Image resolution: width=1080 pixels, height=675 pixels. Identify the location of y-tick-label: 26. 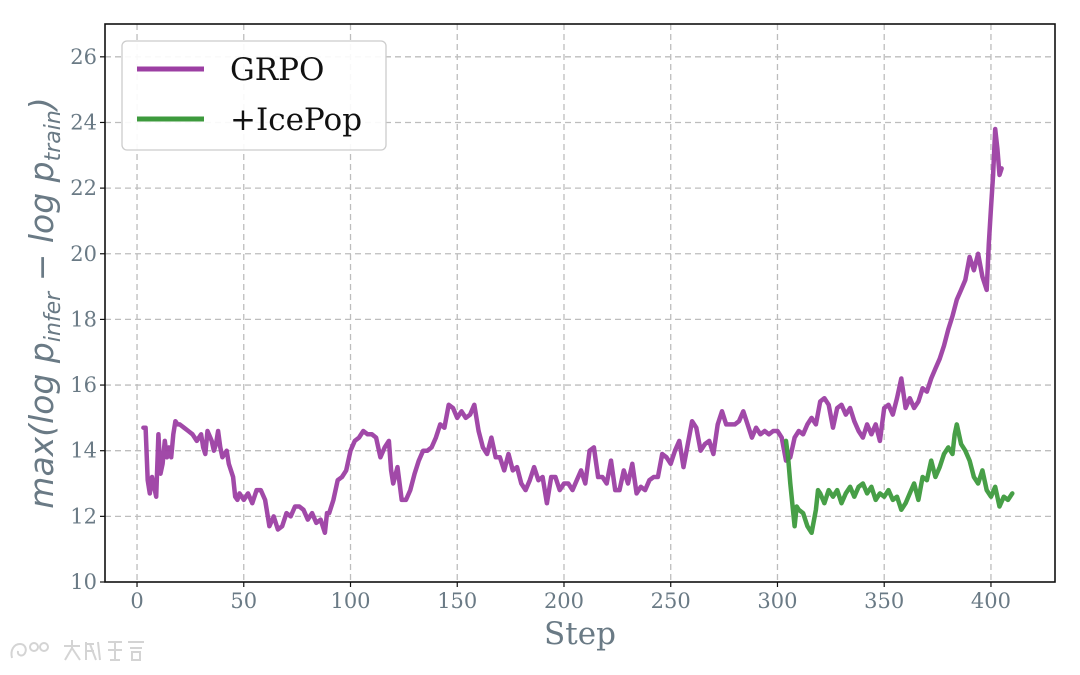
(83, 57).